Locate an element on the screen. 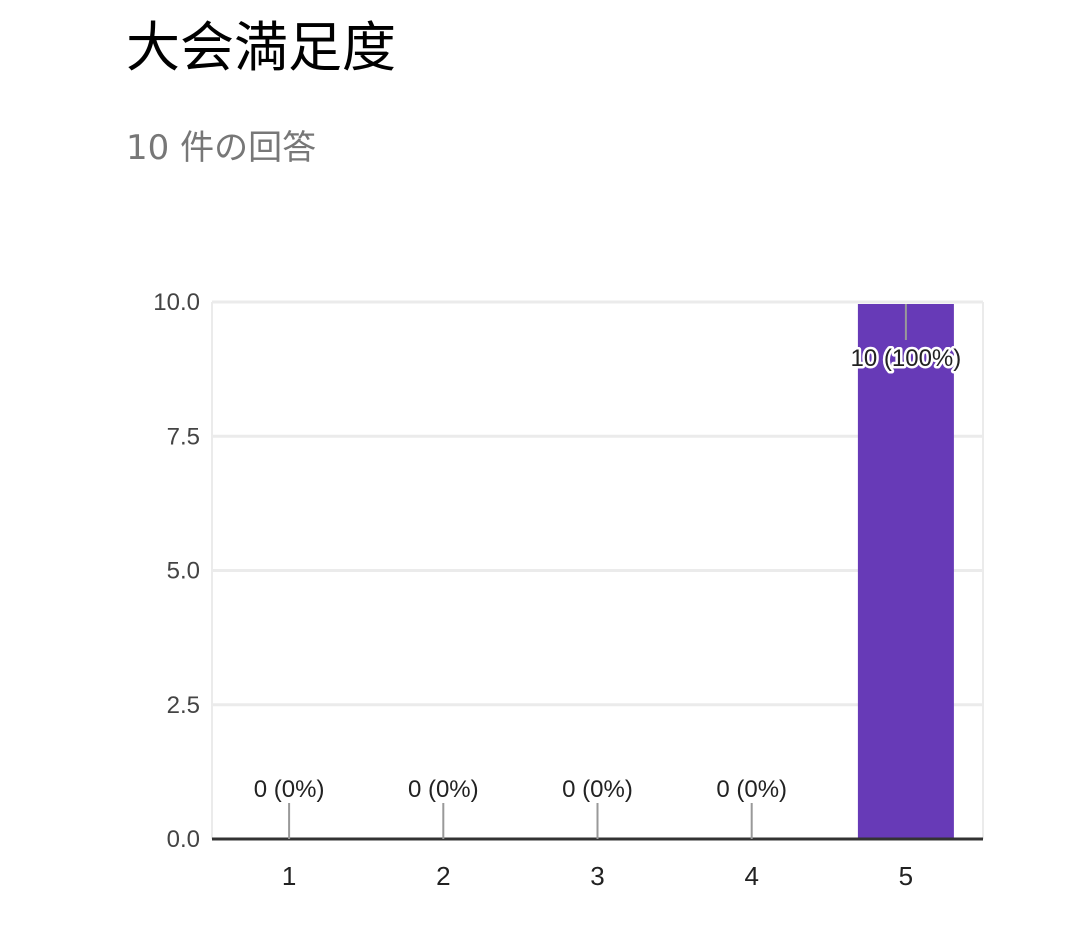 This screenshot has width=1079, height=926. response-count: 10 件の回答 is located at coordinates (221, 148).